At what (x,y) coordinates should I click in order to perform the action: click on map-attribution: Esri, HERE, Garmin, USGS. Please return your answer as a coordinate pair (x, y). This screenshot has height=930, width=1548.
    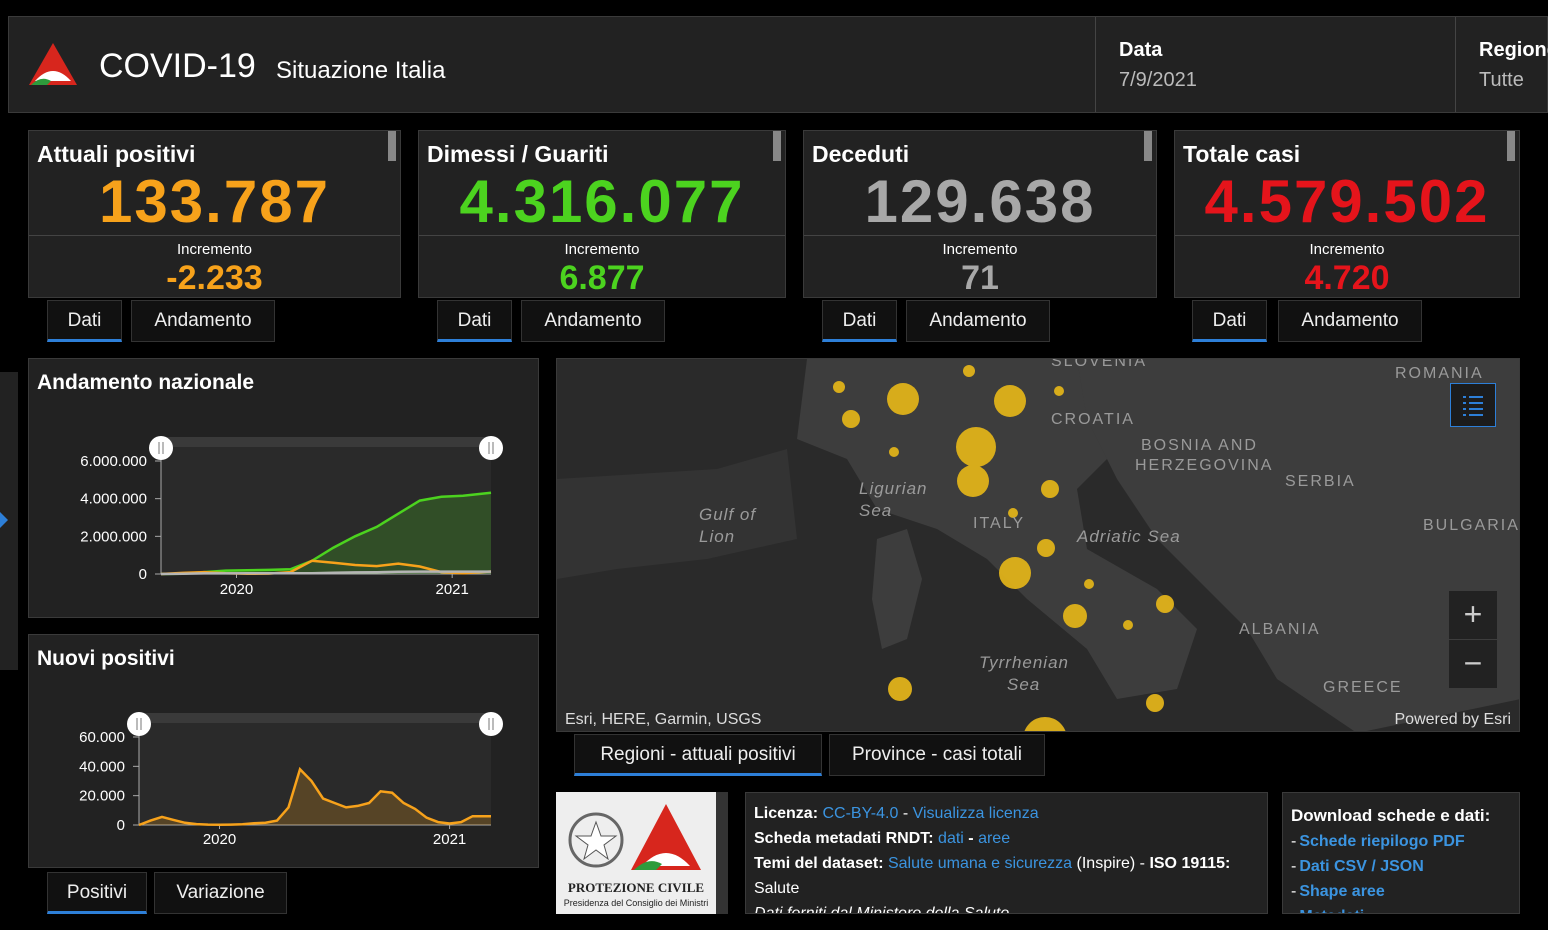
    Looking at the image, I should click on (663, 719).